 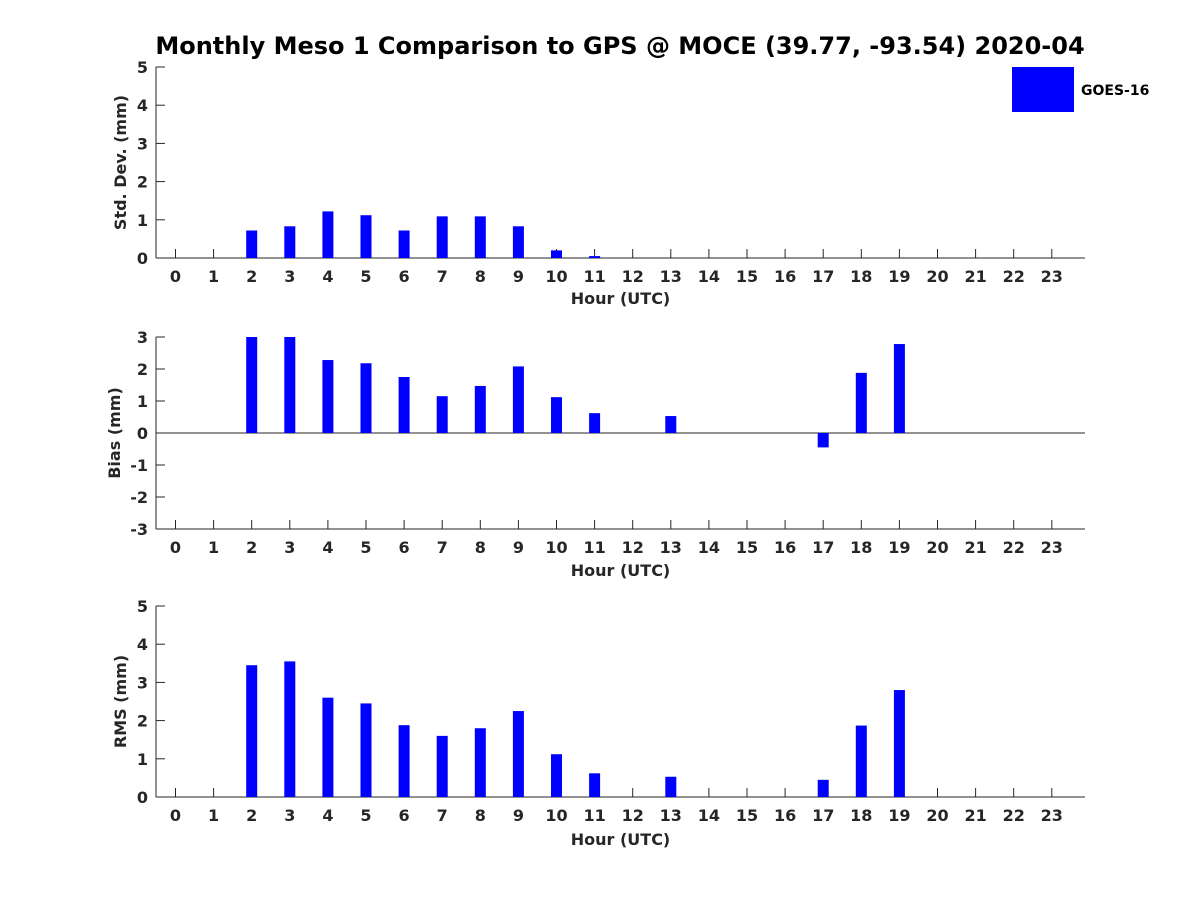 What do you see at coordinates (114, 433) in the screenshot?
I see `y-axis-label: Bias (mm)` at bounding box center [114, 433].